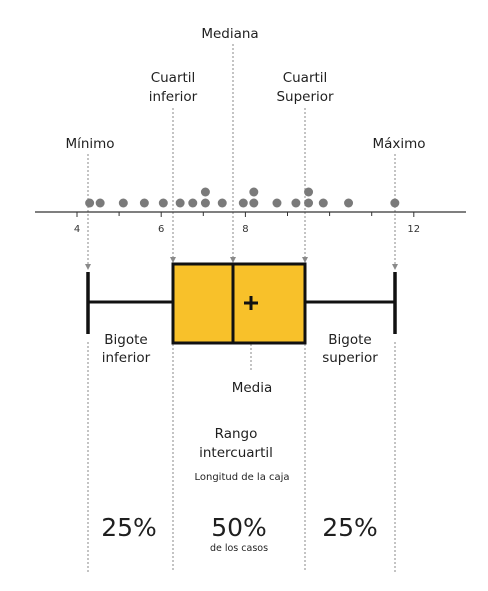 The height and width of the screenshot is (591, 488). Describe the element at coordinates (173, 97) in the screenshot. I see `label-cuartil-inferior-2: inferior` at that location.